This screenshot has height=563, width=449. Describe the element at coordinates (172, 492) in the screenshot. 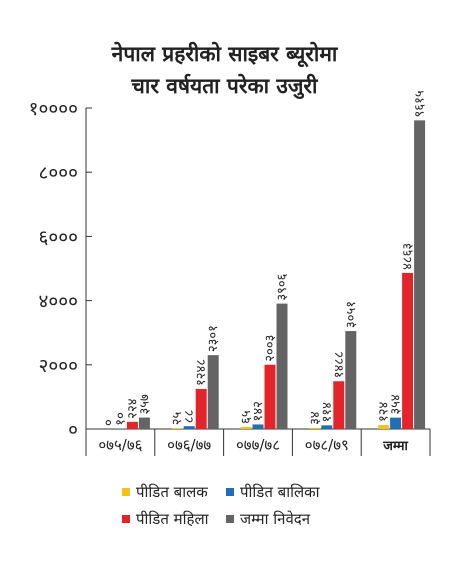

I see `legend-label-boys: पीडित बालक` at that location.